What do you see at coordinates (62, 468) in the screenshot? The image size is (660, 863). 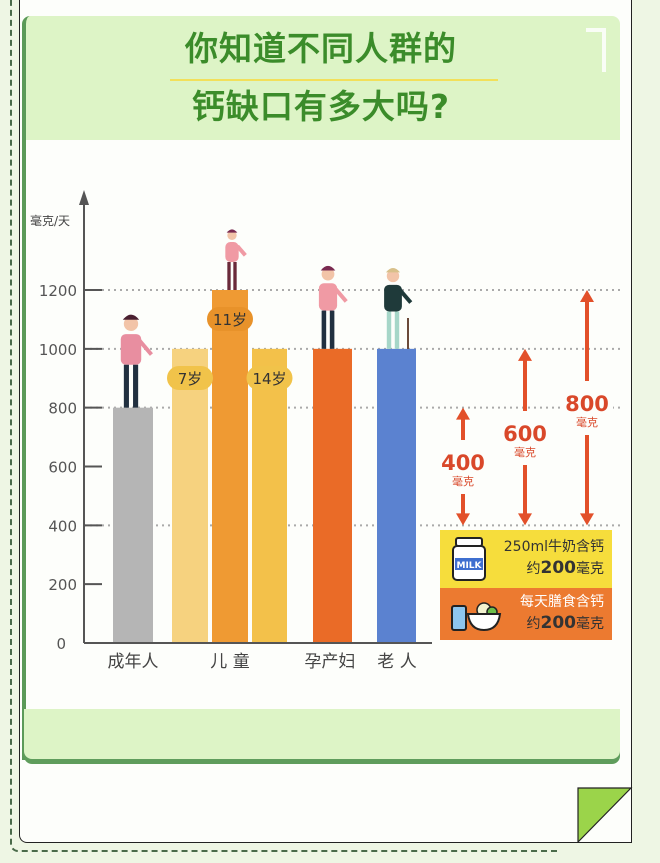 I see `y-tick-label: 600` at bounding box center [62, 468].